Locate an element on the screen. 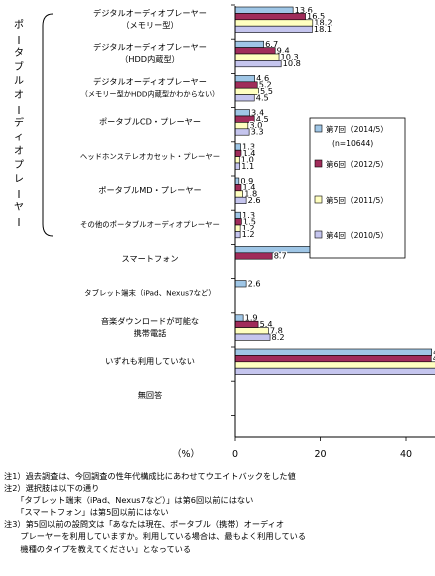  group-label-char: ル is located at coordinates (19, 81).